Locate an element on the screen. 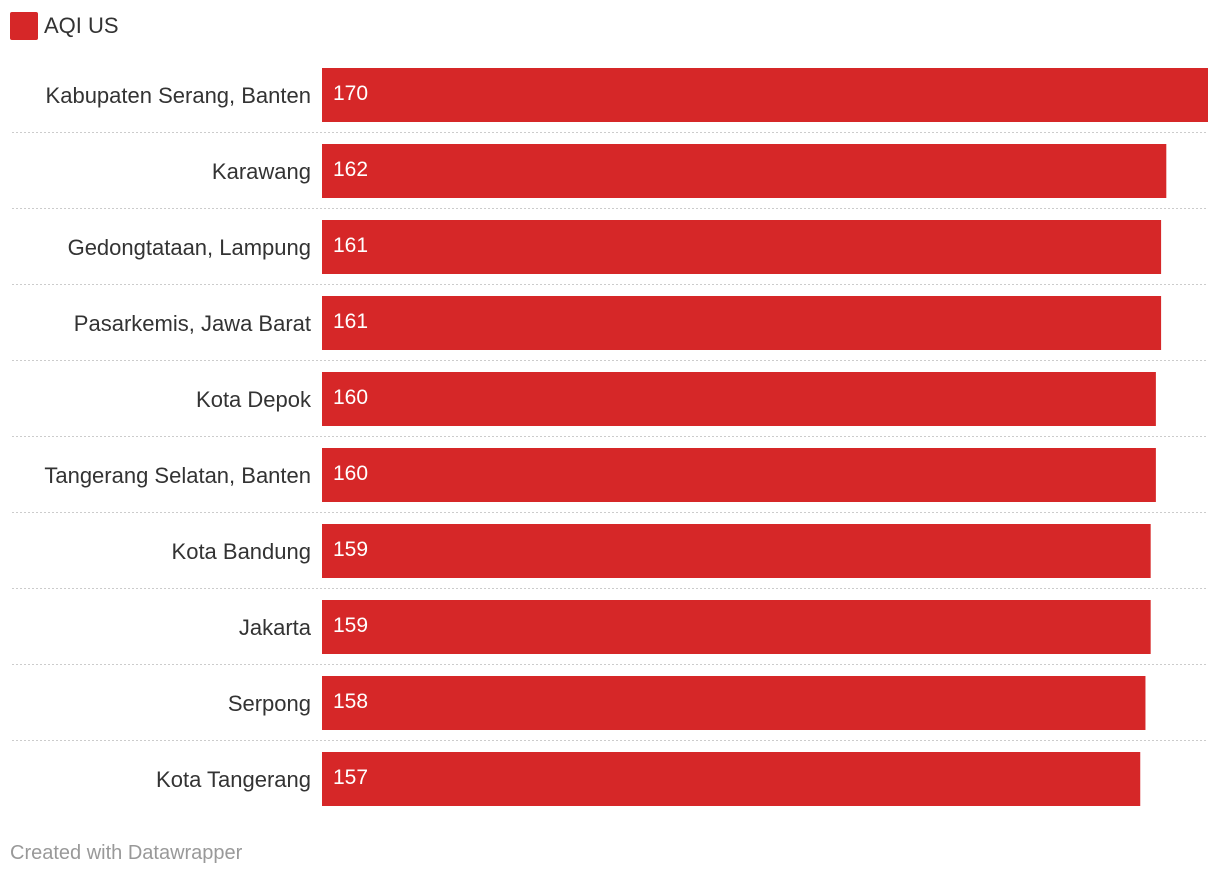 The width and height of the screenshot is (1220, 880). category-label: Kota Bandung is located at coordinates (241, 551).